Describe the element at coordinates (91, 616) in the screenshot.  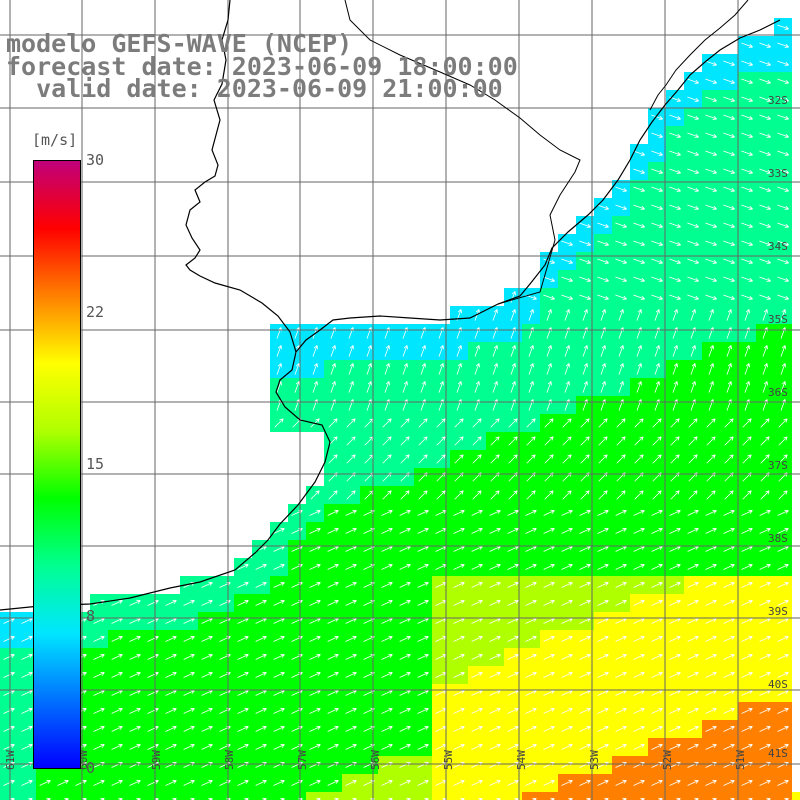
I see `colorbar-tick: 8` at that location.